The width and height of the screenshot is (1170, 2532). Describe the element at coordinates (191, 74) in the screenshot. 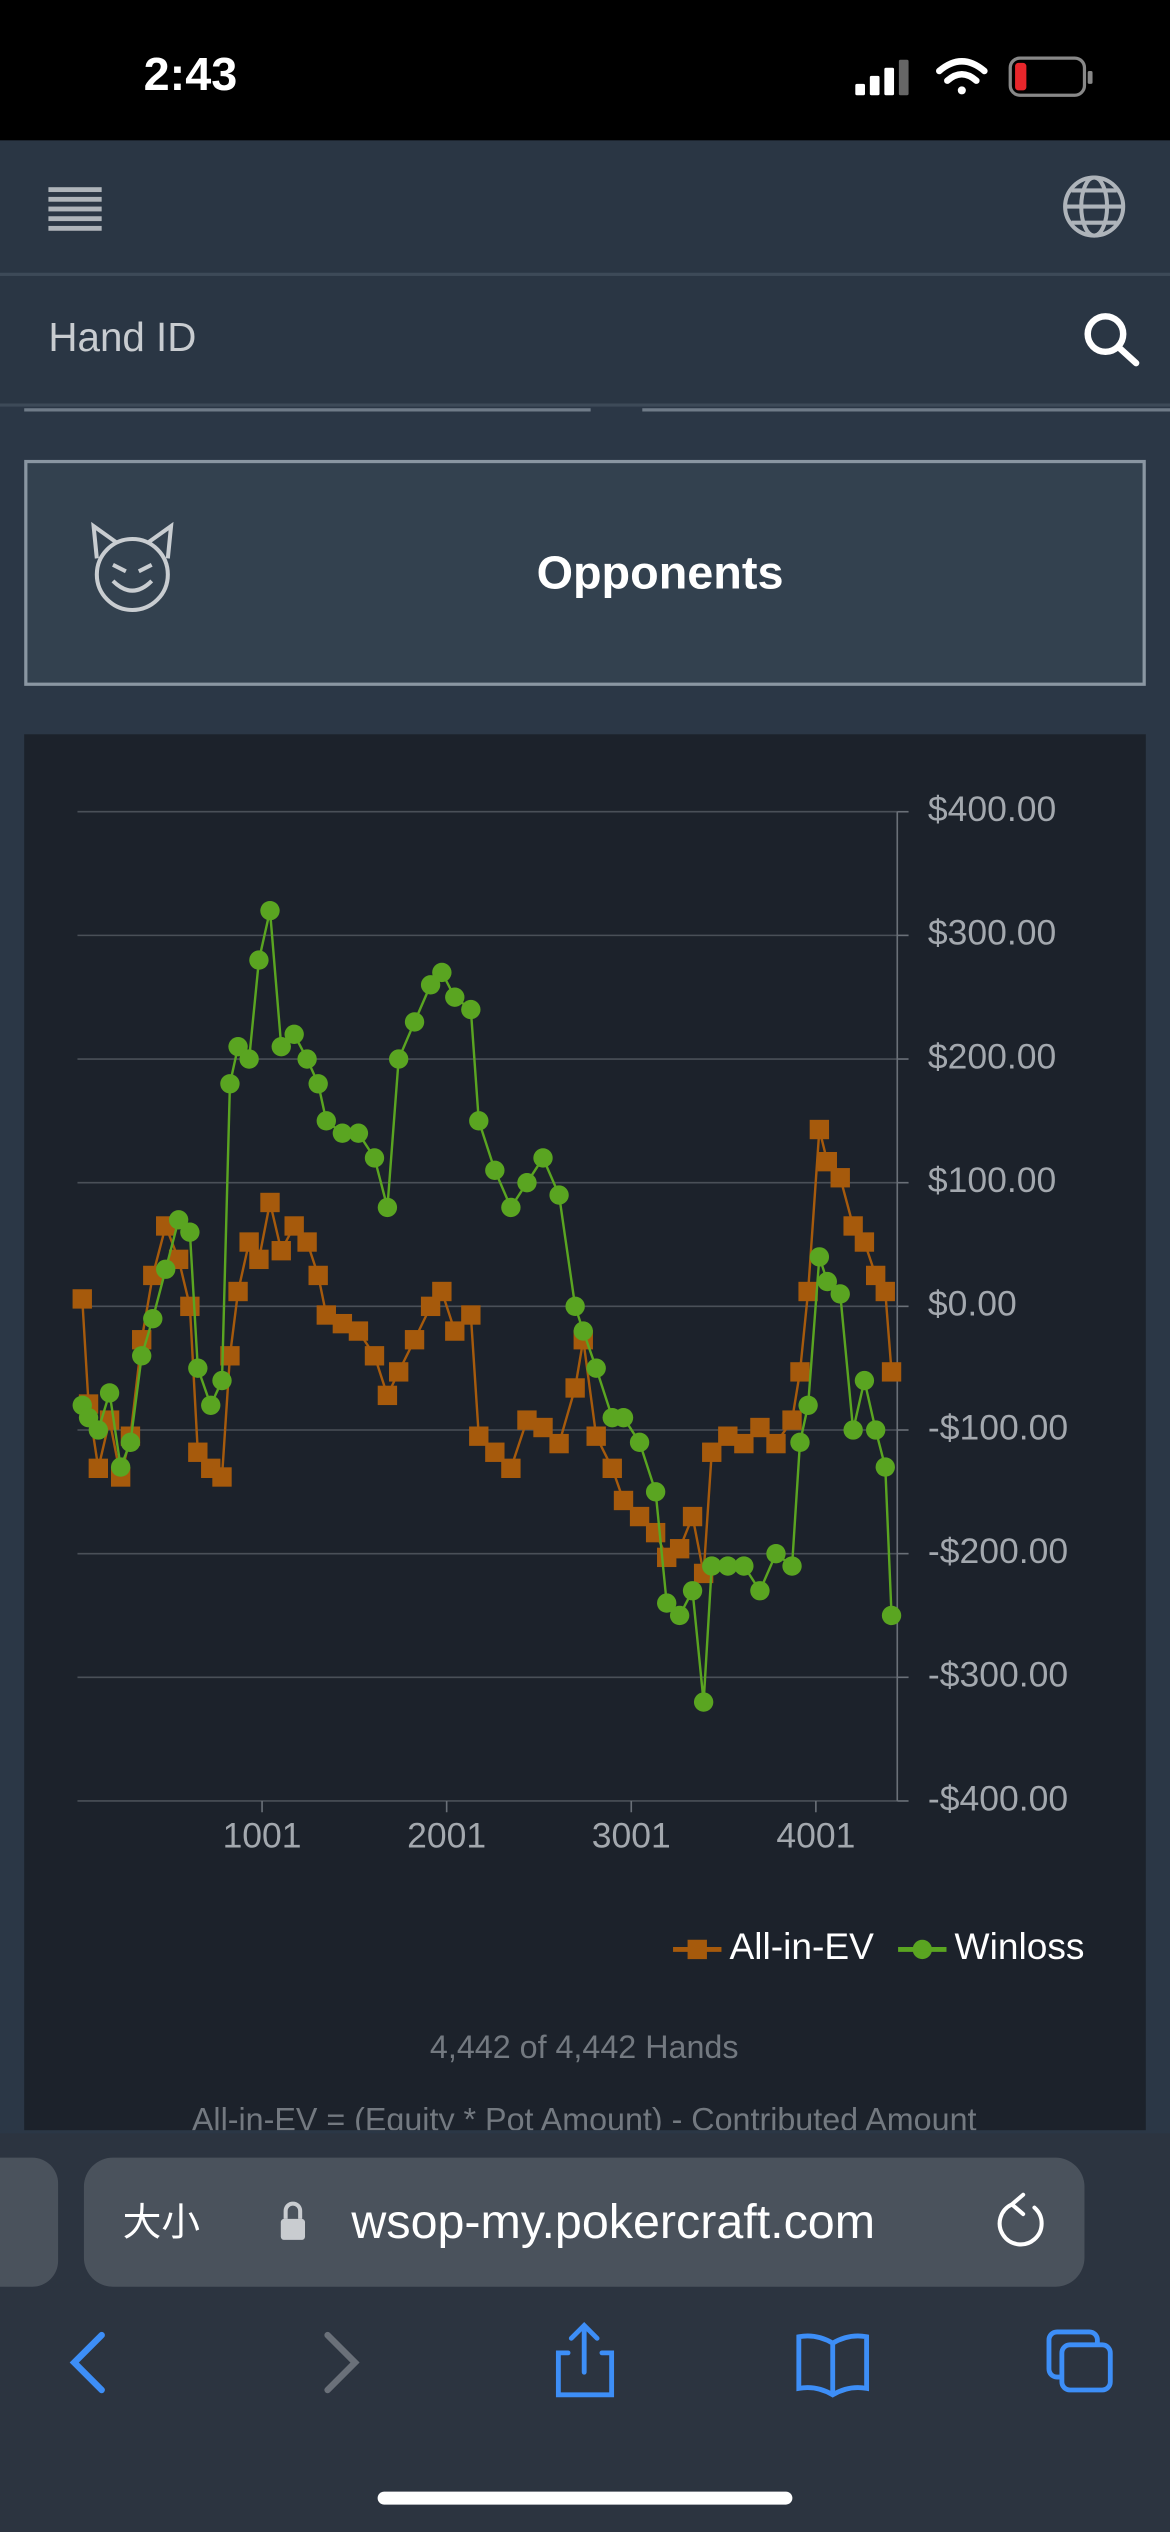

I see `status-time: 2:43` at that location.